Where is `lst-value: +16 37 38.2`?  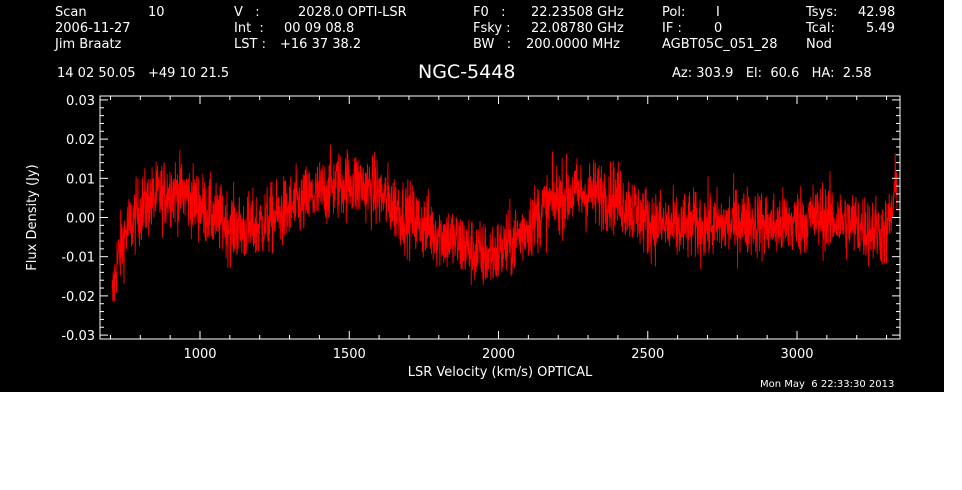
lst-value: +16 37 38.2 is located at coordinates (321, 44).